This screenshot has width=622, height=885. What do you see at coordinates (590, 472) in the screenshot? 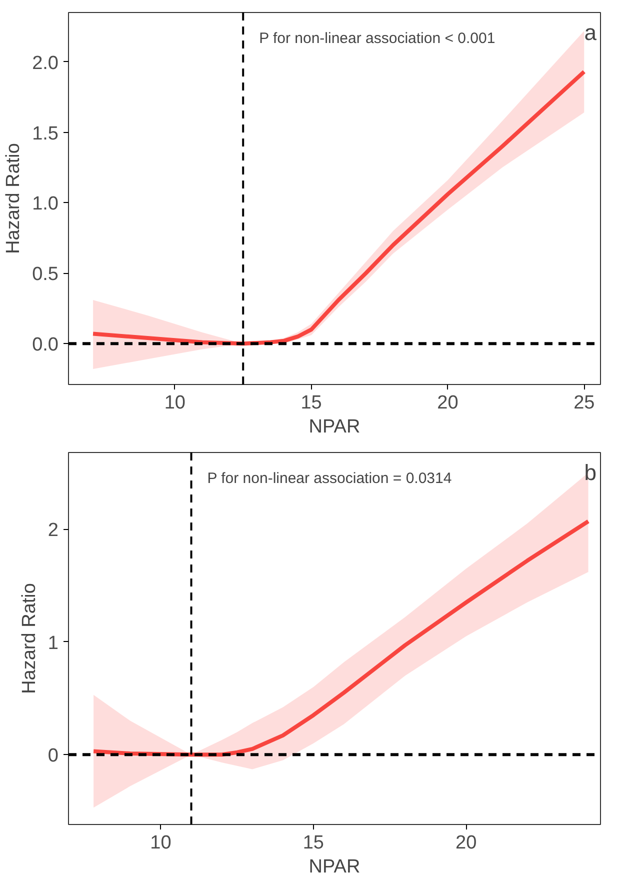
I see `annotation: b` at bounding box center [590, 472].